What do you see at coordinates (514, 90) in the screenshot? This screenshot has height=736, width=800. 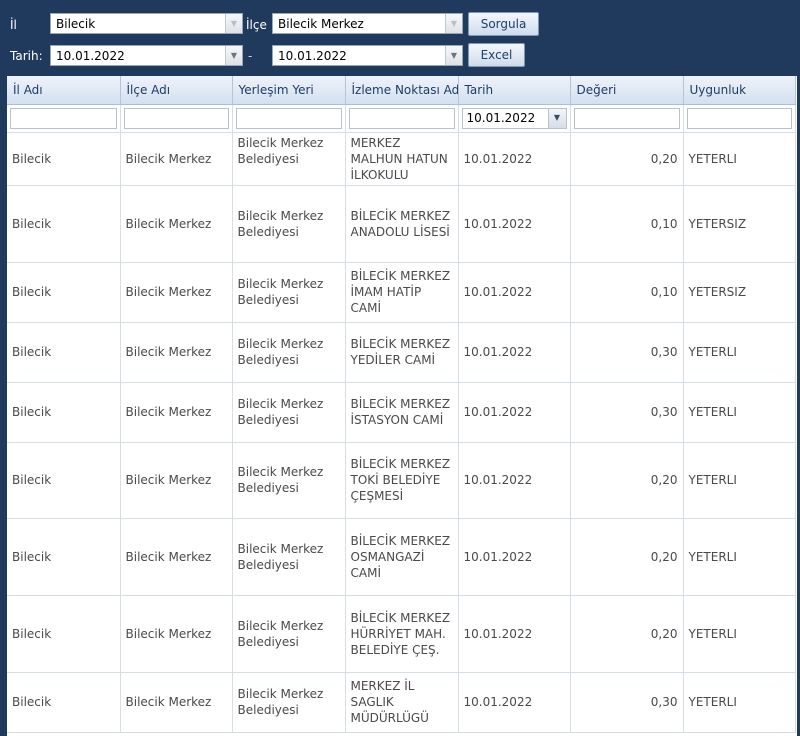 I see `column-header-tarih: Tarih` at bounding box center [514, 90].